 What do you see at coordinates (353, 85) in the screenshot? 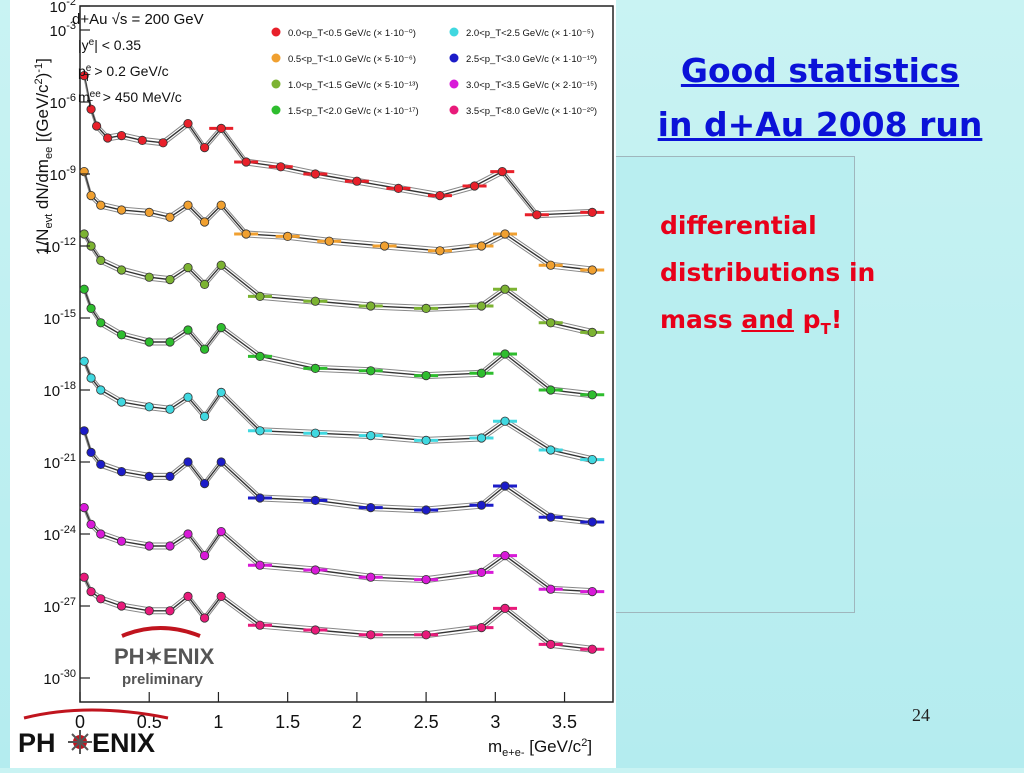
I see `legend-entry: 1.0<p_T<1.5 GeV/c (× 5·10⁻¹³)` at bounding box center [353, 85].